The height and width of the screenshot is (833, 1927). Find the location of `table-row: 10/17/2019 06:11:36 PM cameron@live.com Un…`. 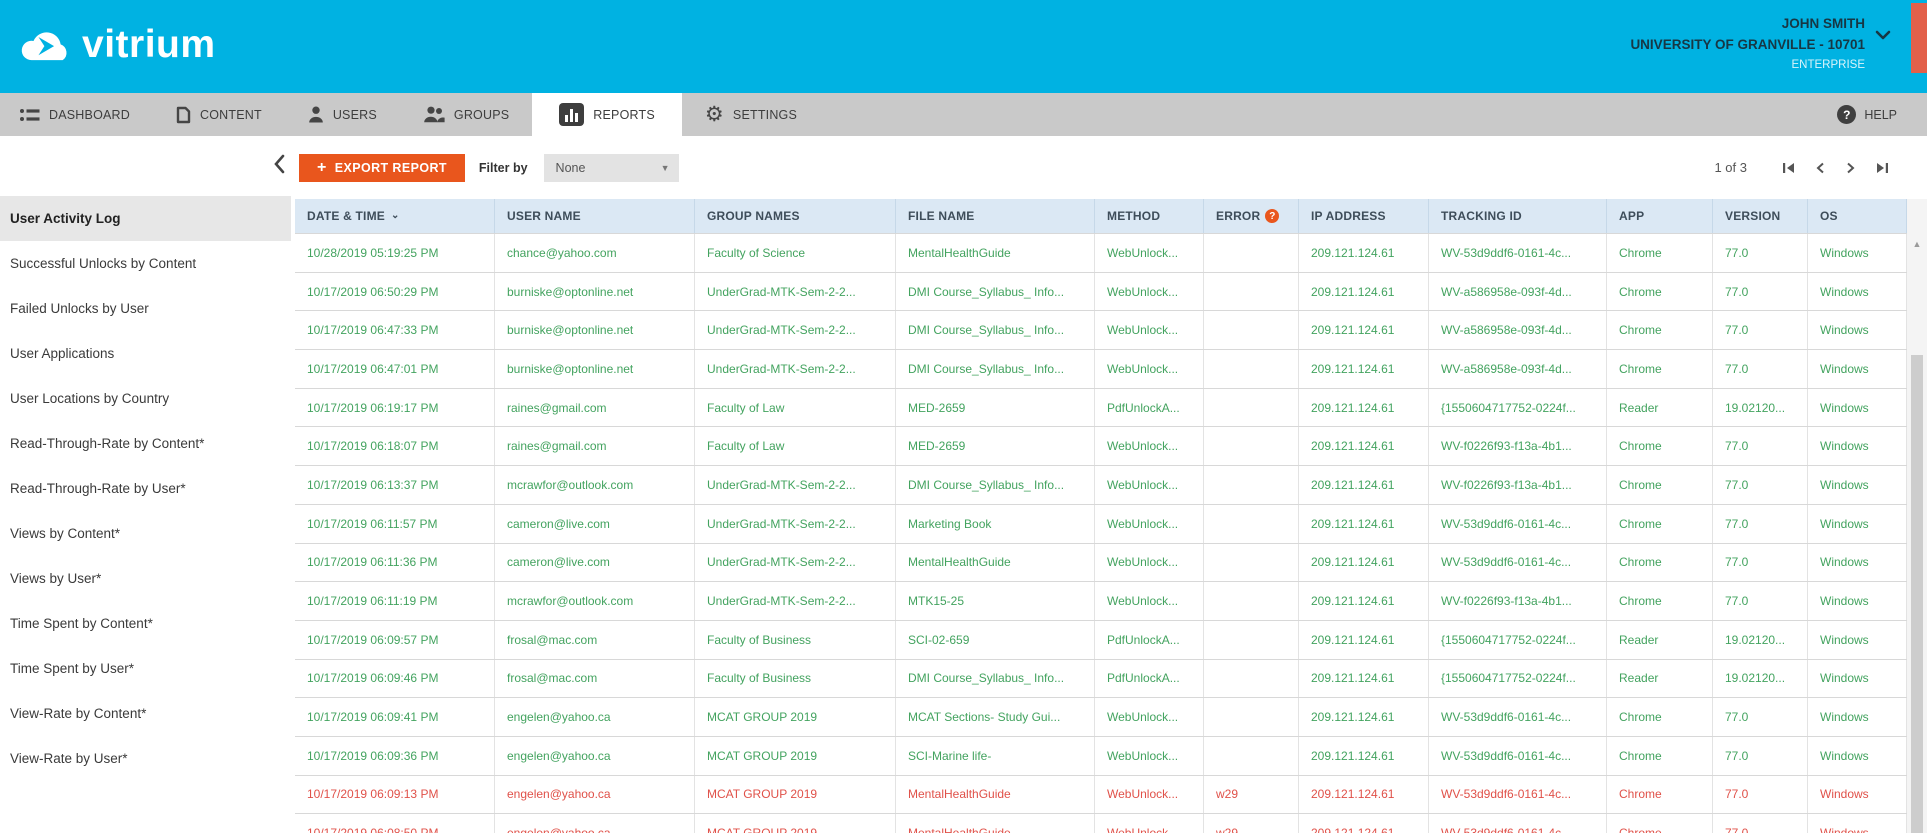

table-row: 10/17/2019 06:11:36 PM cameron@live.com Un… is located at coordinates (1101, 563).